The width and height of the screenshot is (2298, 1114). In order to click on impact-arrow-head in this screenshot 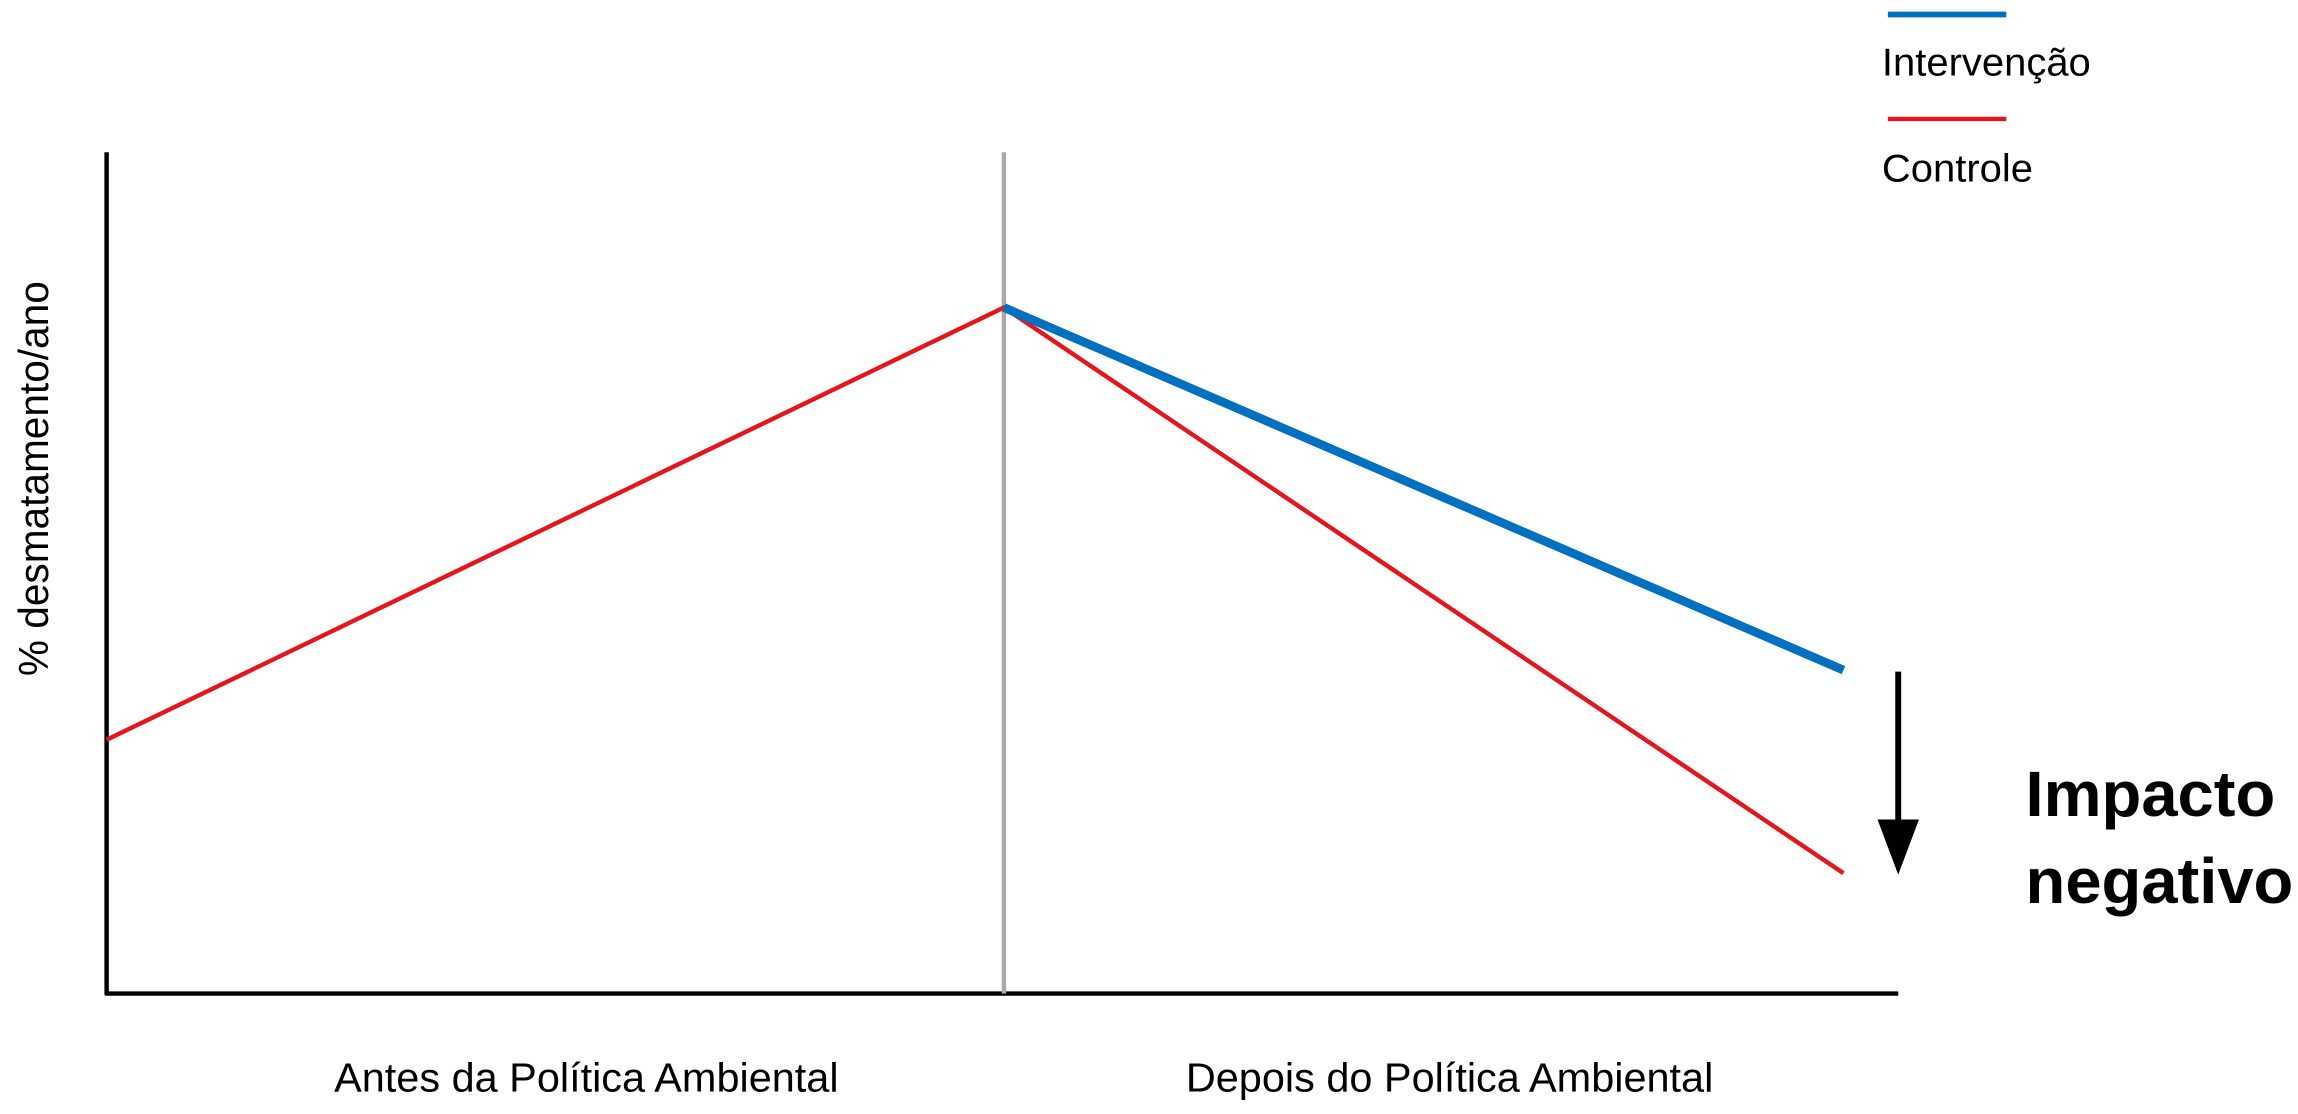, I will do `click(1898, 847)`.